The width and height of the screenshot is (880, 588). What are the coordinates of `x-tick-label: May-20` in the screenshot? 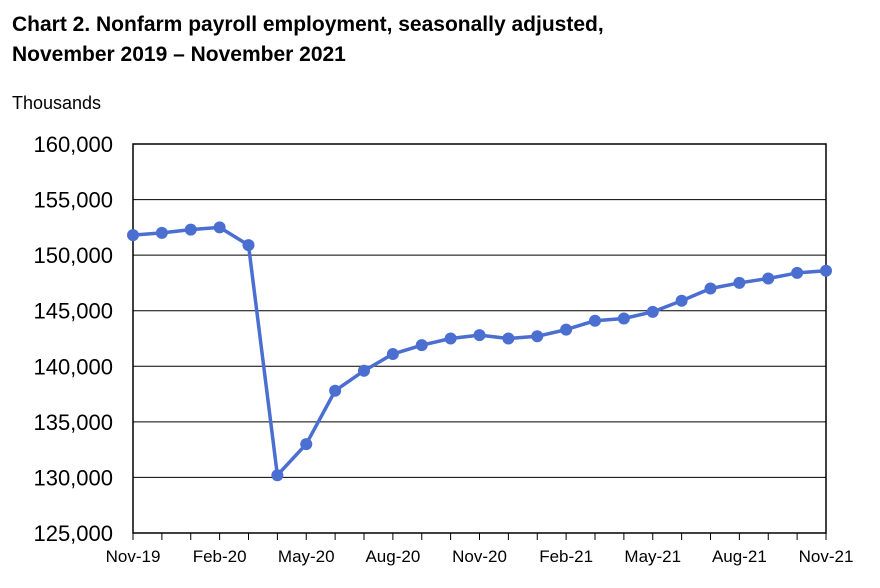 It's located at (306, 556).